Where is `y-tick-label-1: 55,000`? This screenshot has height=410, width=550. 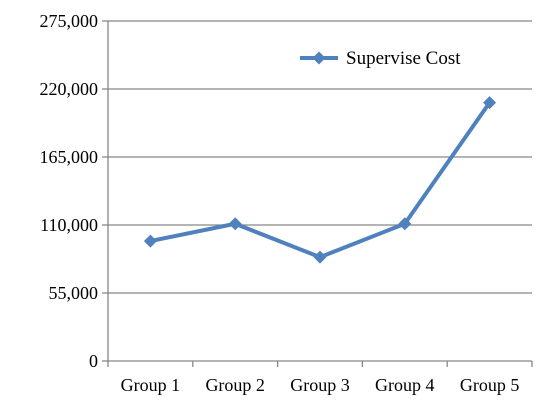 y-tick-label-1: 55,000 is located at coordinates (74, 293).